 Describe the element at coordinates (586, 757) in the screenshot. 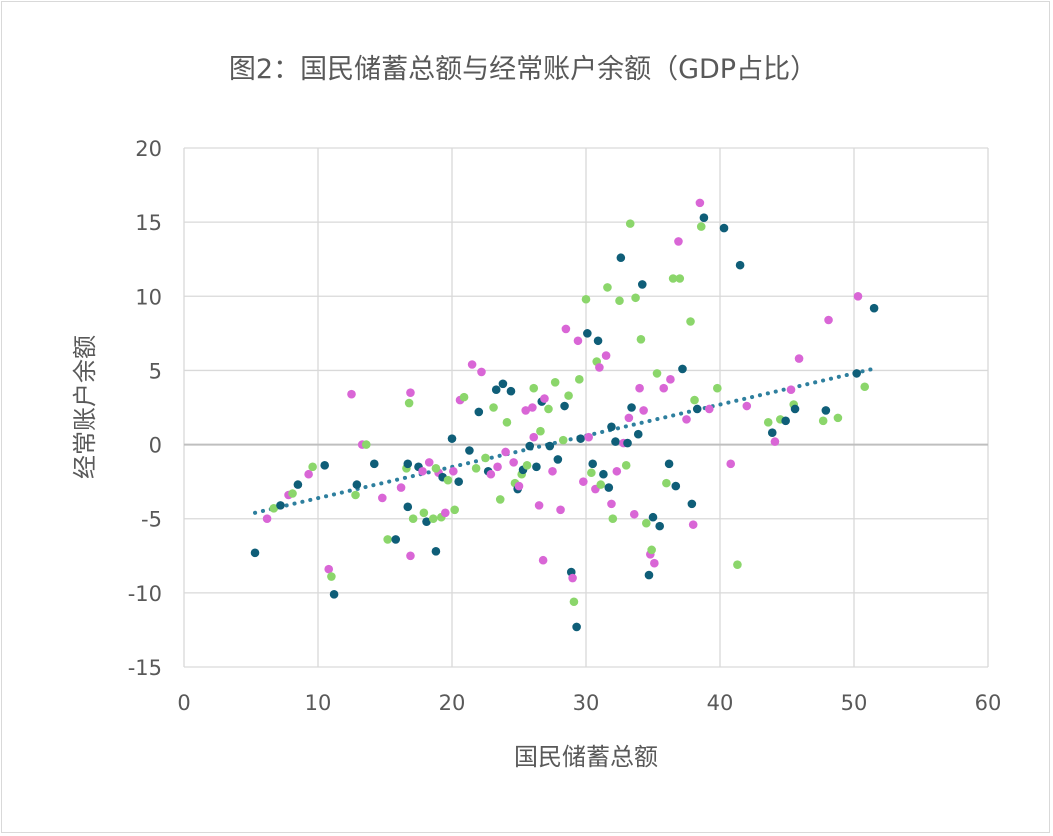

I see `x-axis-title: 国民储蓄总额` at that location.